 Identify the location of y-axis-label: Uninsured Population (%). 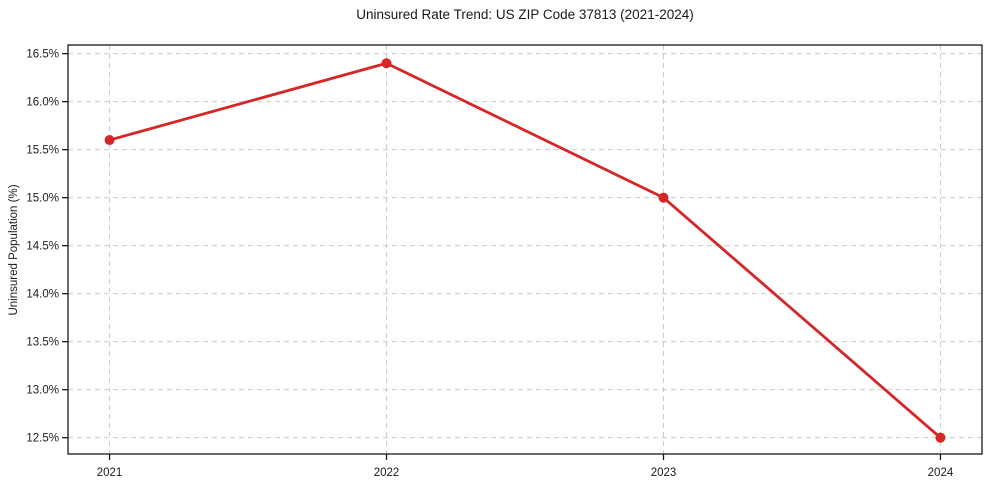
(14, 250).